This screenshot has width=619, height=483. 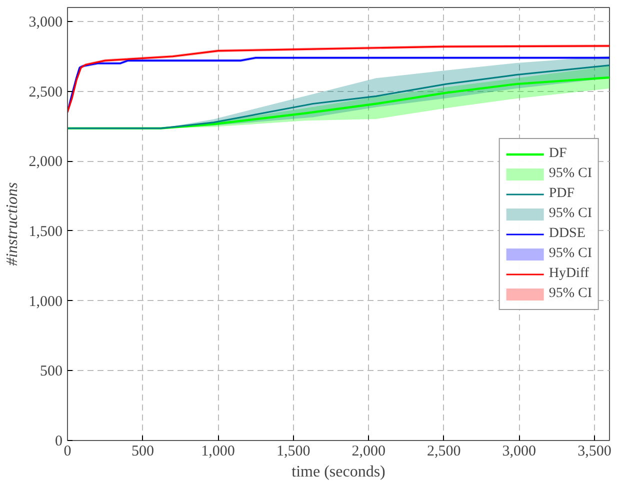 I want to click on legend-label: DDSE, so click(x=567, y=233).